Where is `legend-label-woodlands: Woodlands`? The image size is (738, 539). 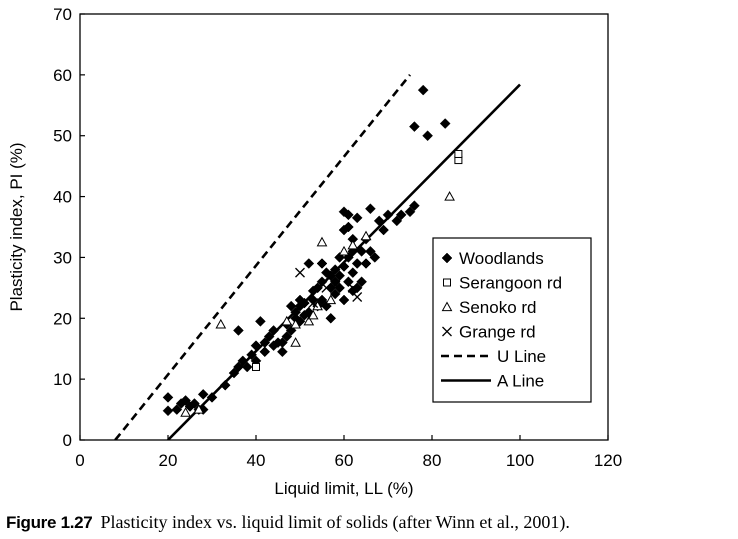 legend-label-woodlands: Woodlands is located at coordinates (501, 258).